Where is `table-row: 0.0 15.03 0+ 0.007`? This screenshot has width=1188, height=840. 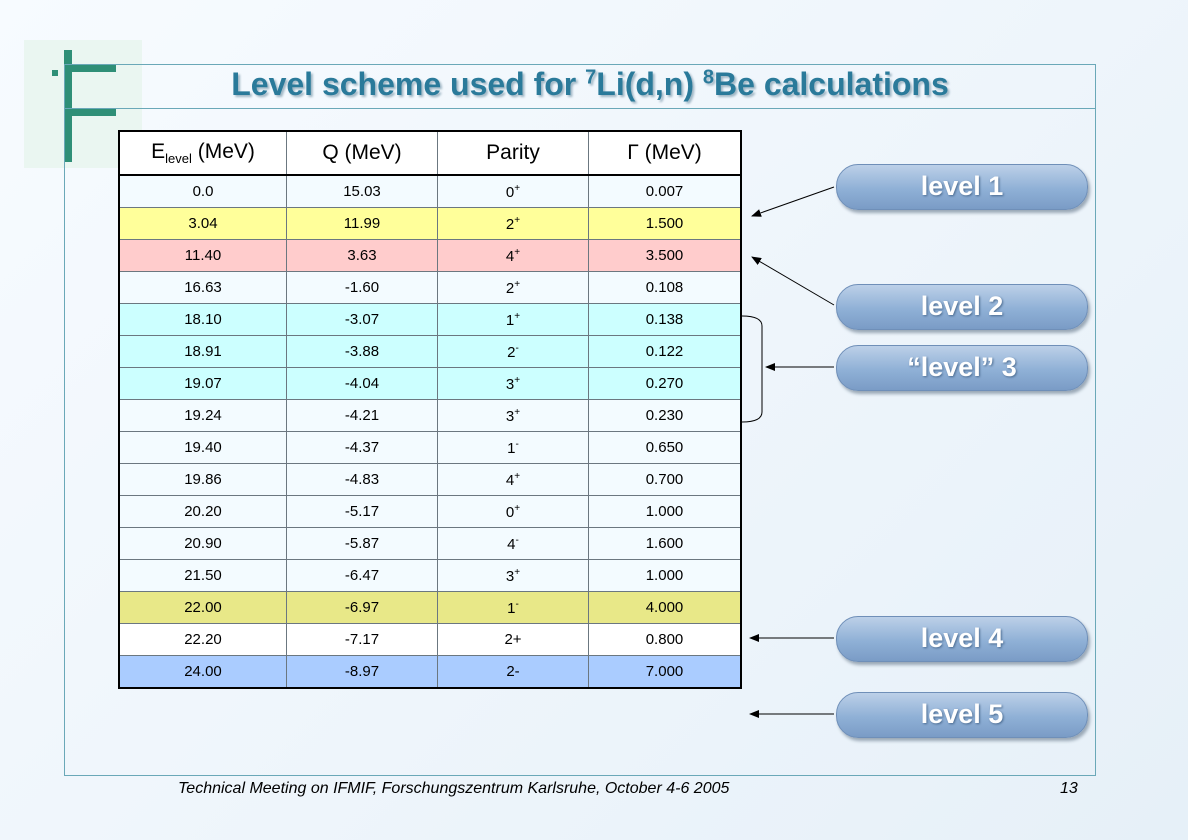 table-row: 0.0 15.03 0+ 0.007 is located at coordinates (430, 191).